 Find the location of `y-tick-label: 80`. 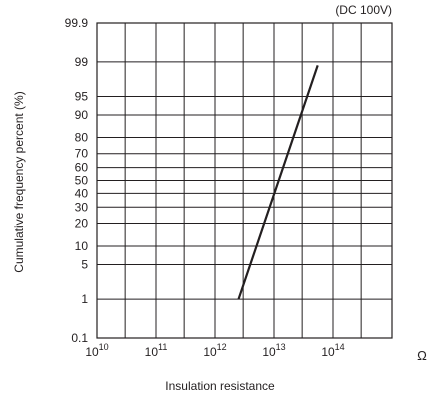

y-tick-label: 80 is located at coordinates (82, 138).